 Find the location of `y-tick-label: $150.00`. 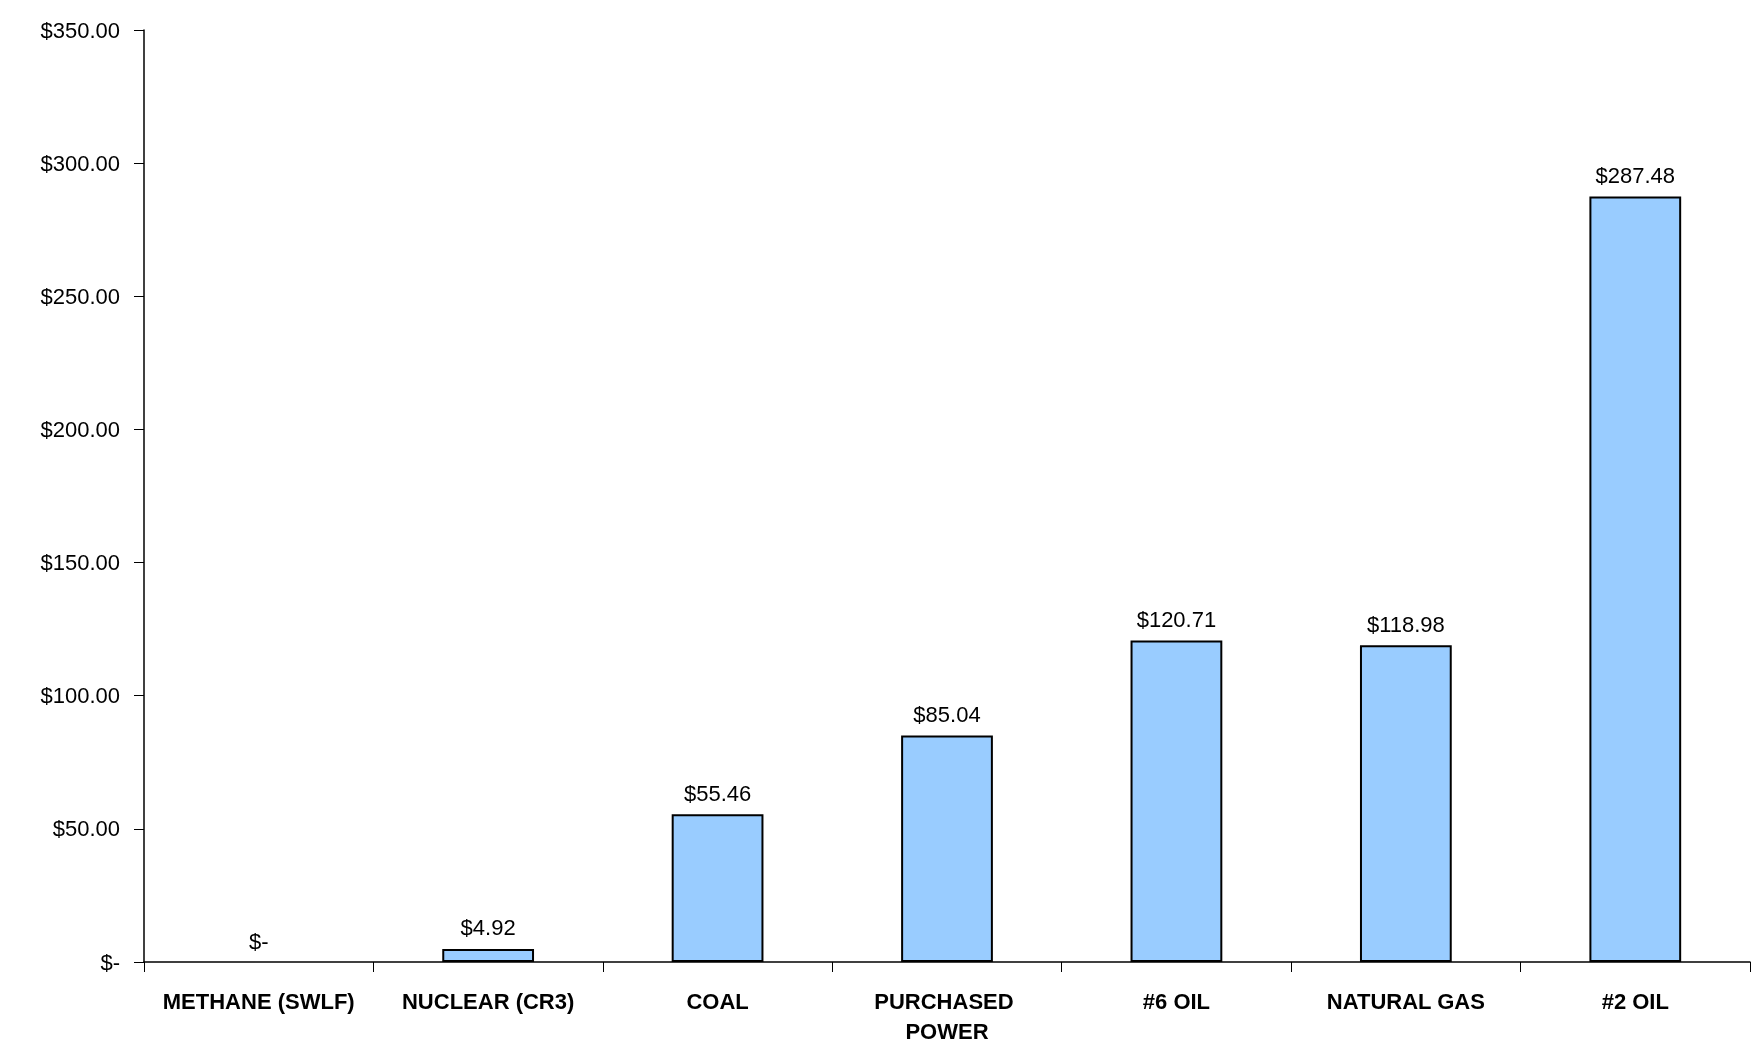

y-tick-label: $150.00 is located at coordinates (80, 563).